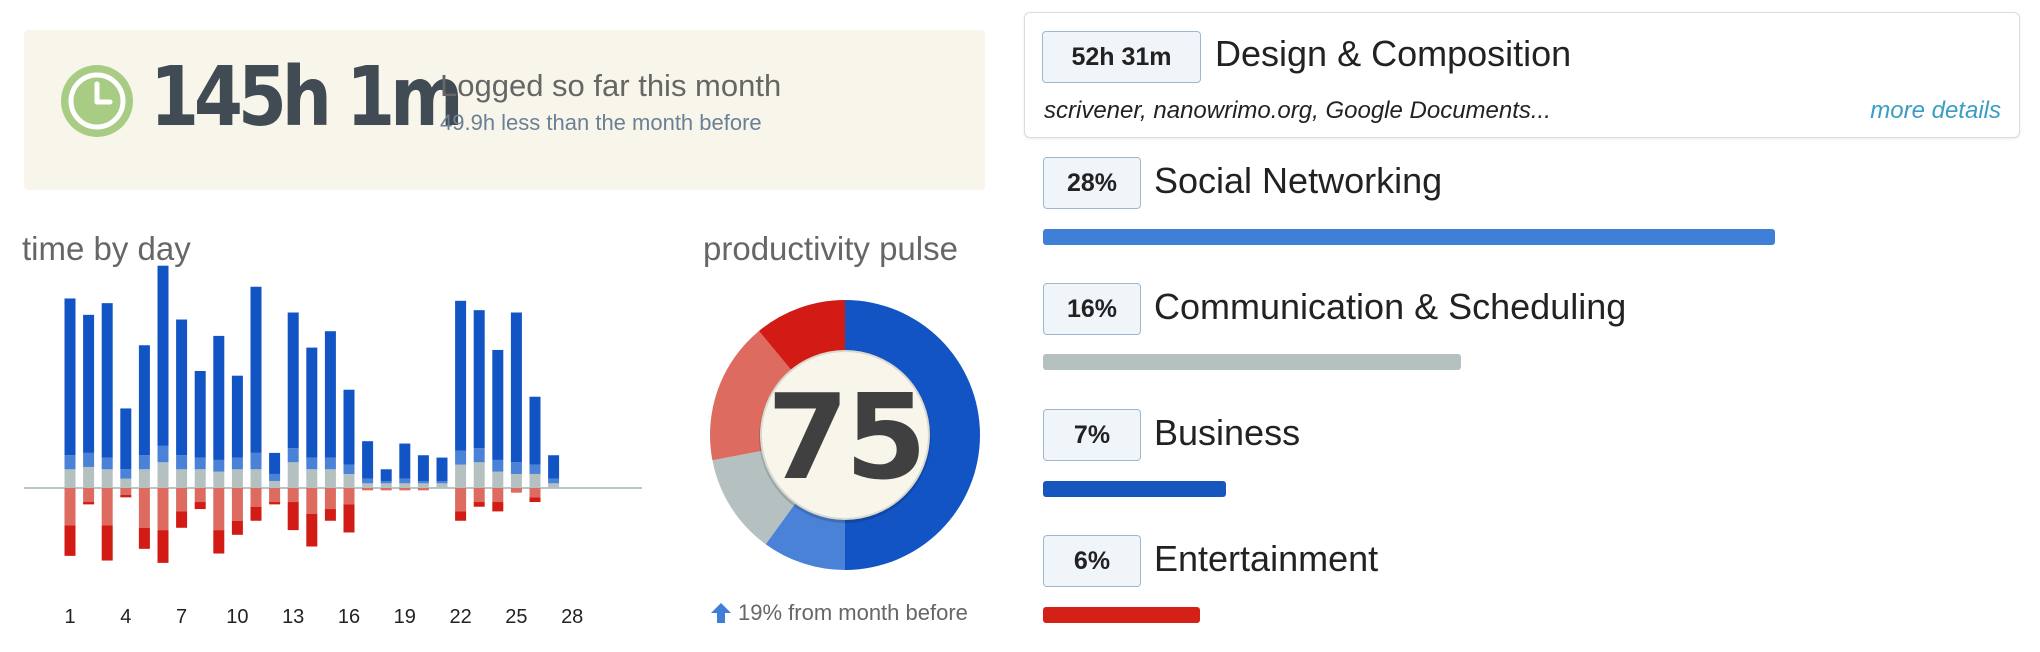 The width and height of the screenshot is (2040, 652). Describe the element at coordinates (516, 617) in the screenshot. I see `x-tick-label: 25` at that location.